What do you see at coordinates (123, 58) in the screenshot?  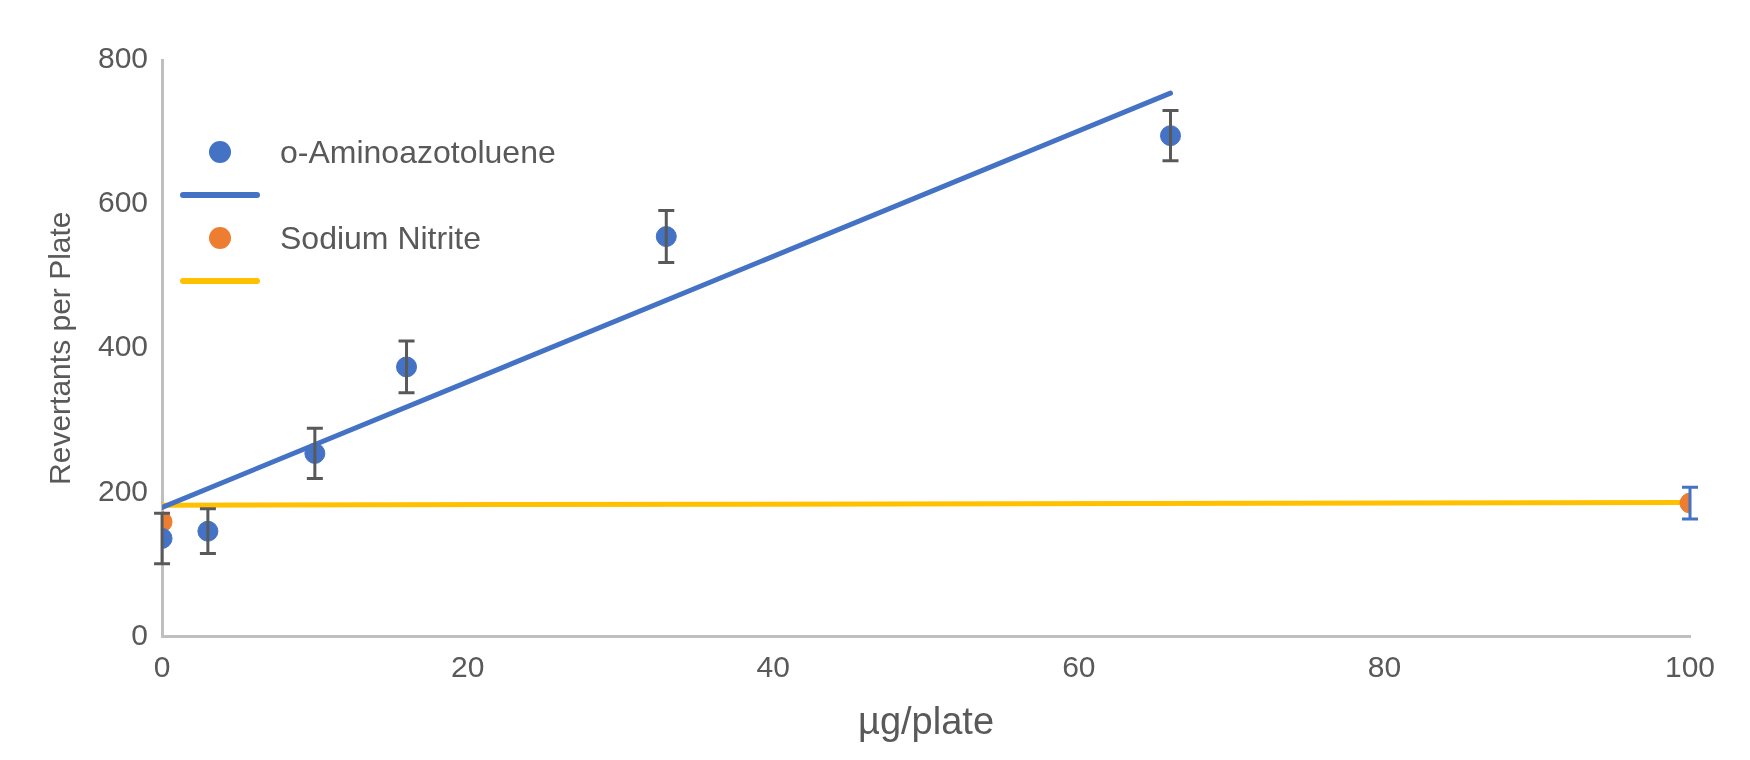 I see `y-tick-label: 800` at bounding box center [123, 58].